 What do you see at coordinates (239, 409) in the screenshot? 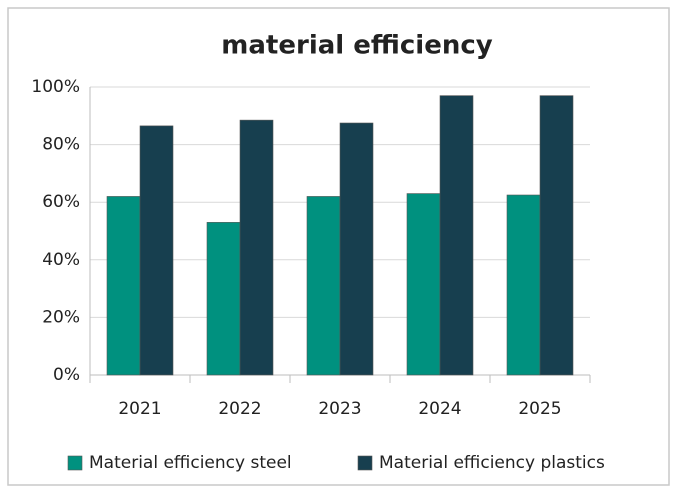
I see `x-tick-label: 2022` at bounding box center [239, 409].